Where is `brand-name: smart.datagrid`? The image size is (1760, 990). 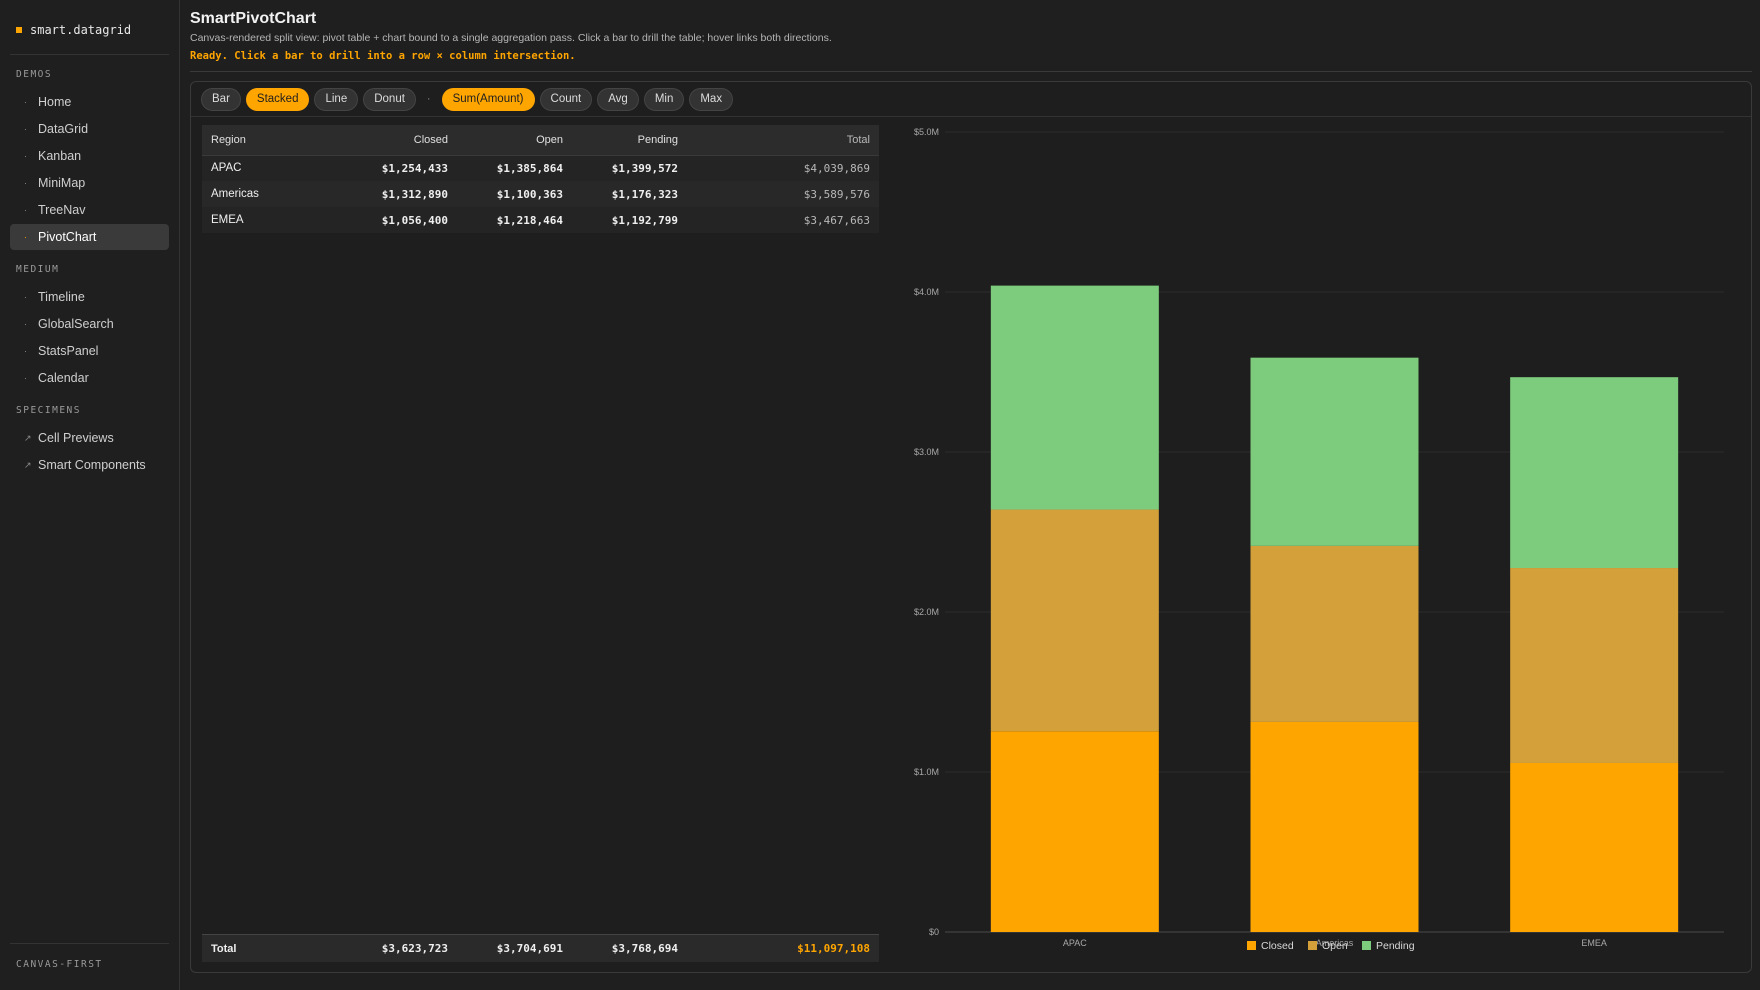 brand-name: smart.datagrid is located at coordinates (81, 30).